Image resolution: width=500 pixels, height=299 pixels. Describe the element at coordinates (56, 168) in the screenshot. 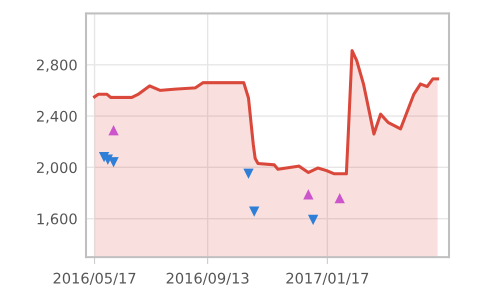

I see `y-tick-label: 2,000` at that location.